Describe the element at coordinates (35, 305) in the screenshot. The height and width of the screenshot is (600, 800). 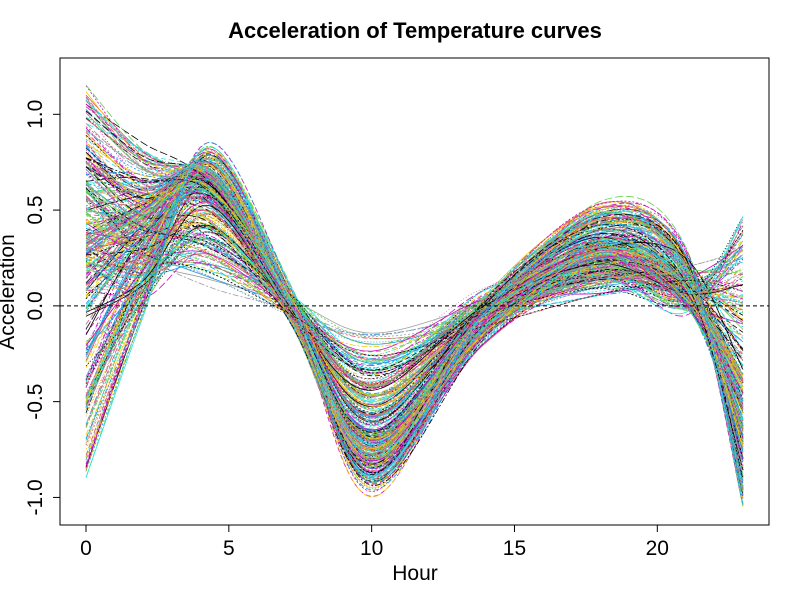
I see `y-tick-label: 0.0` at that location.